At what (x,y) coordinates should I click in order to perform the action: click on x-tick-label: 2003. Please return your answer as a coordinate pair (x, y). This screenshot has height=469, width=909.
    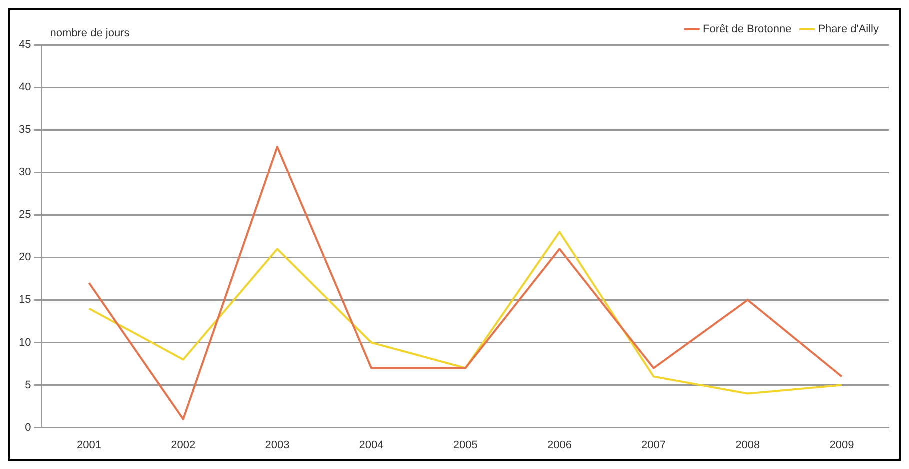
    Looking at the image, I should click on (277, 445).